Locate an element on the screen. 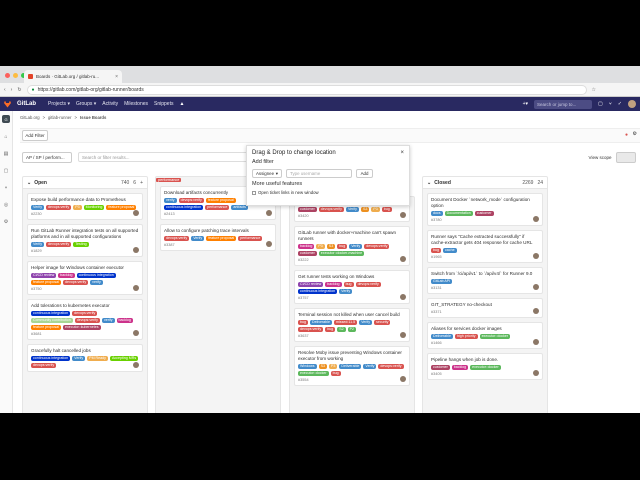 The height and width of the screenshot is (480, 640). issue-card: GIT_STRATEGY no-checkout #3371 is located at coordinates (485, 308).